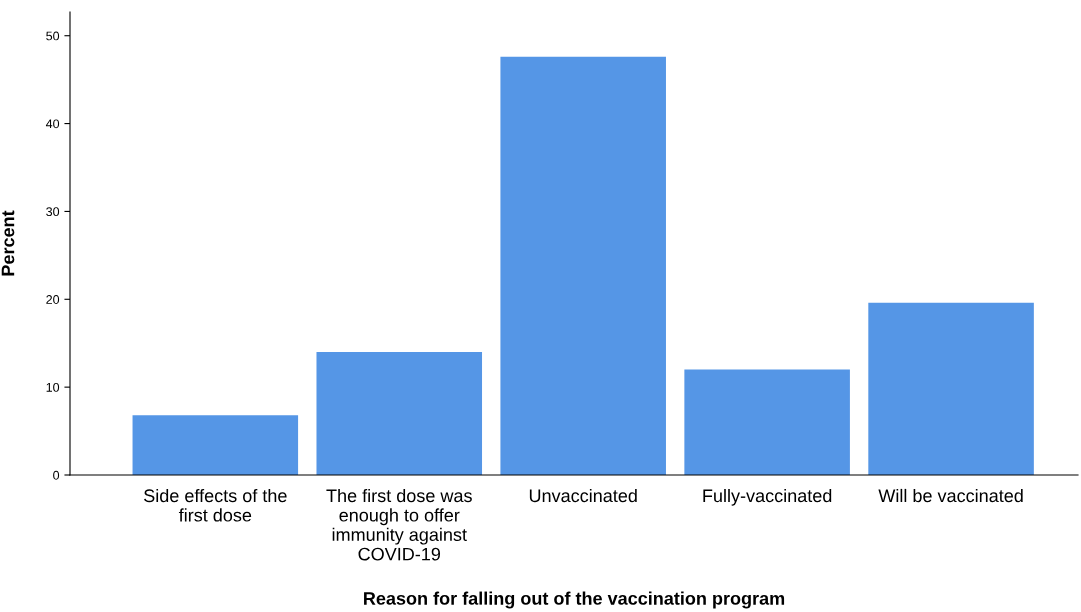 This screenshot has height=612, width=1081. What do you see at coordinates (767, 497) in the screenshot?
I see `x-tick-label: Fully-vaccinated` at bounding box center [767, 497].